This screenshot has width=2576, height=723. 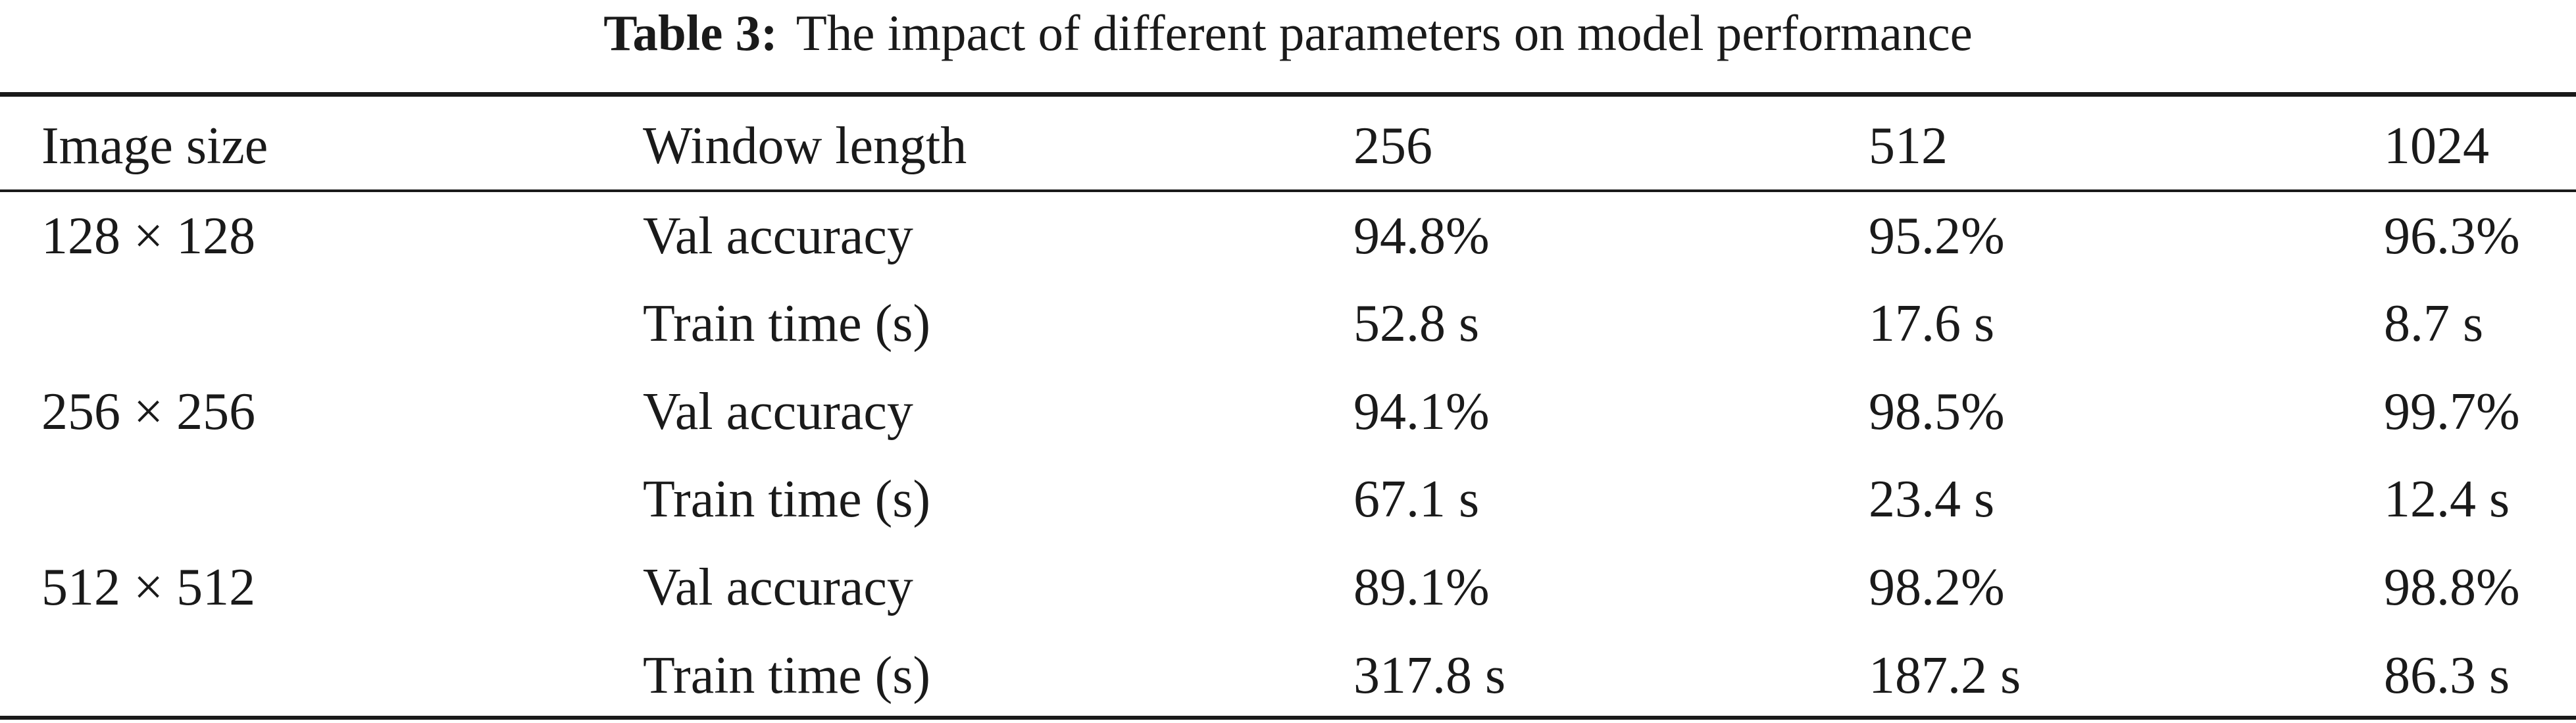 What do you see at coordinates (2447, 499) in the screenshot?
I see `cell-1024: 12.4 s` at bounding box center [2447, 499].